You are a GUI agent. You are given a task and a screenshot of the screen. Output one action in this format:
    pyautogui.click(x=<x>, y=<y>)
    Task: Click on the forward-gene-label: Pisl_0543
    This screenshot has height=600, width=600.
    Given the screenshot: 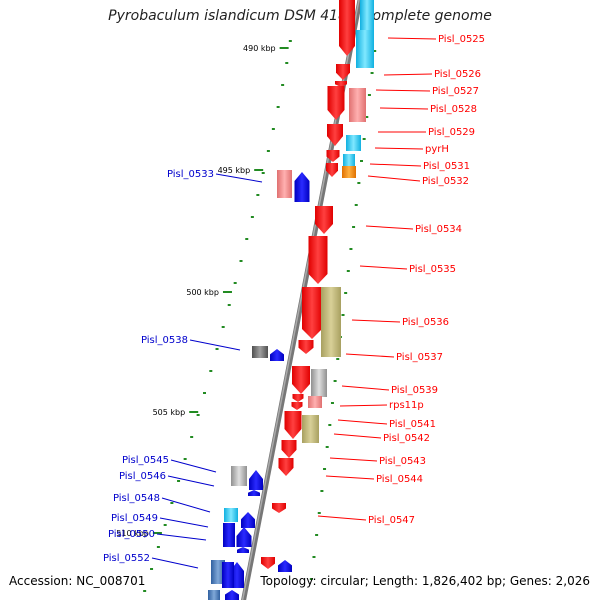 What is the action you would take?
    pyautogui.click(x=402, y=461)
    